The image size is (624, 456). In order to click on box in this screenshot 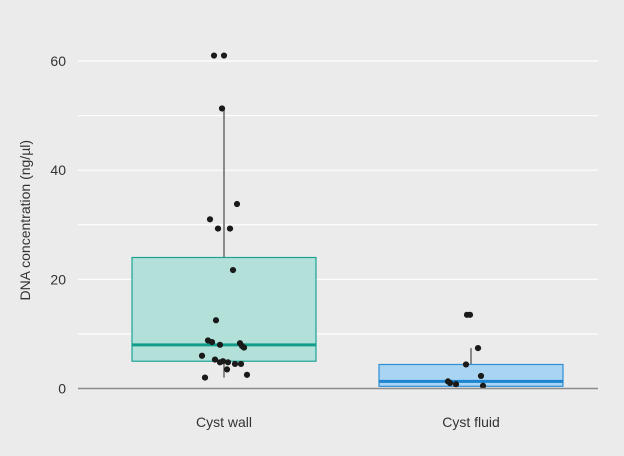, I will do `click(471, 375)`.